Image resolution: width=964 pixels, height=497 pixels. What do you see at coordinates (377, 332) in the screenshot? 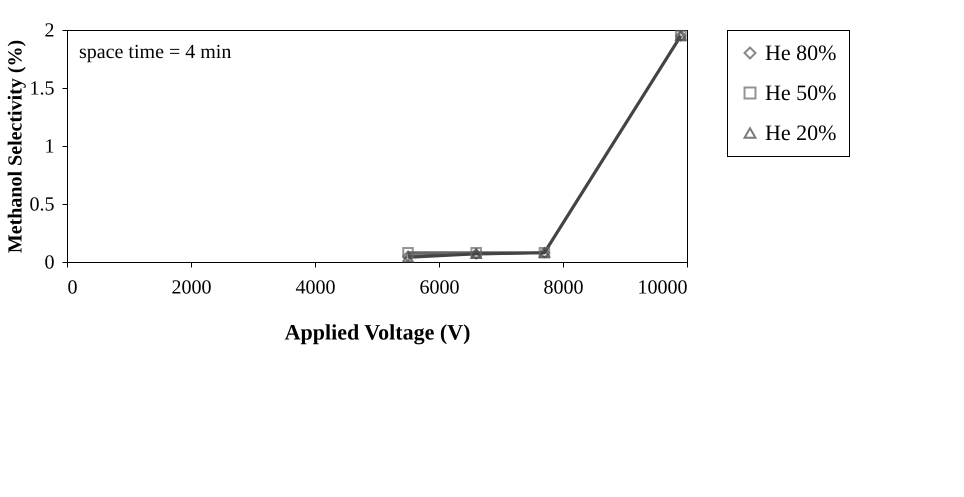
I see `x-axis-title: Applied Voltage (V)` at bounding box center [377, 332].